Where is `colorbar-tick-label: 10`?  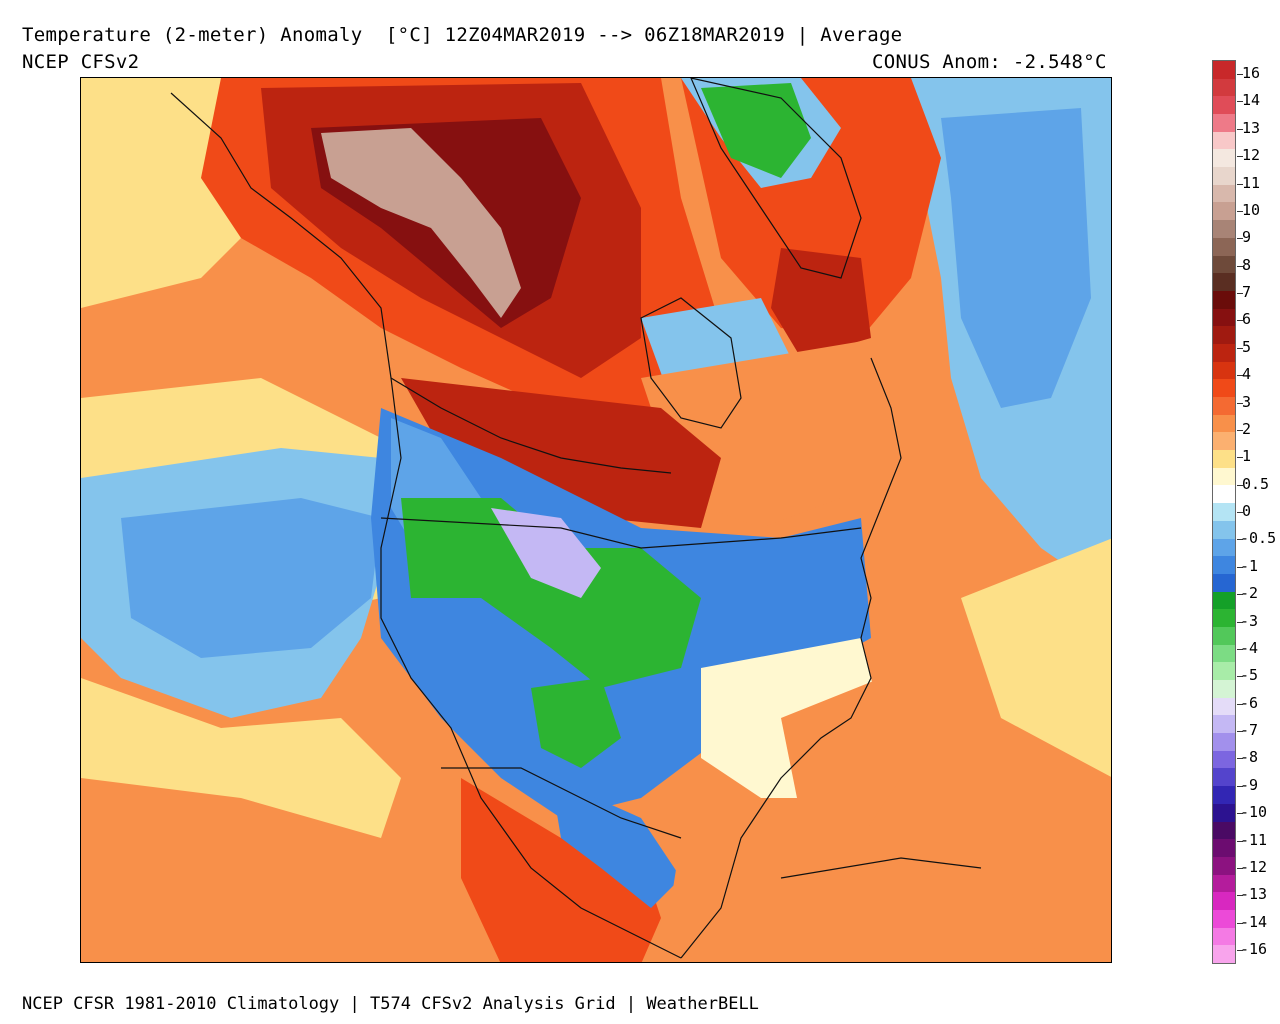 colorbar-tick-label: 10 is located at coordinates (1251, 209).